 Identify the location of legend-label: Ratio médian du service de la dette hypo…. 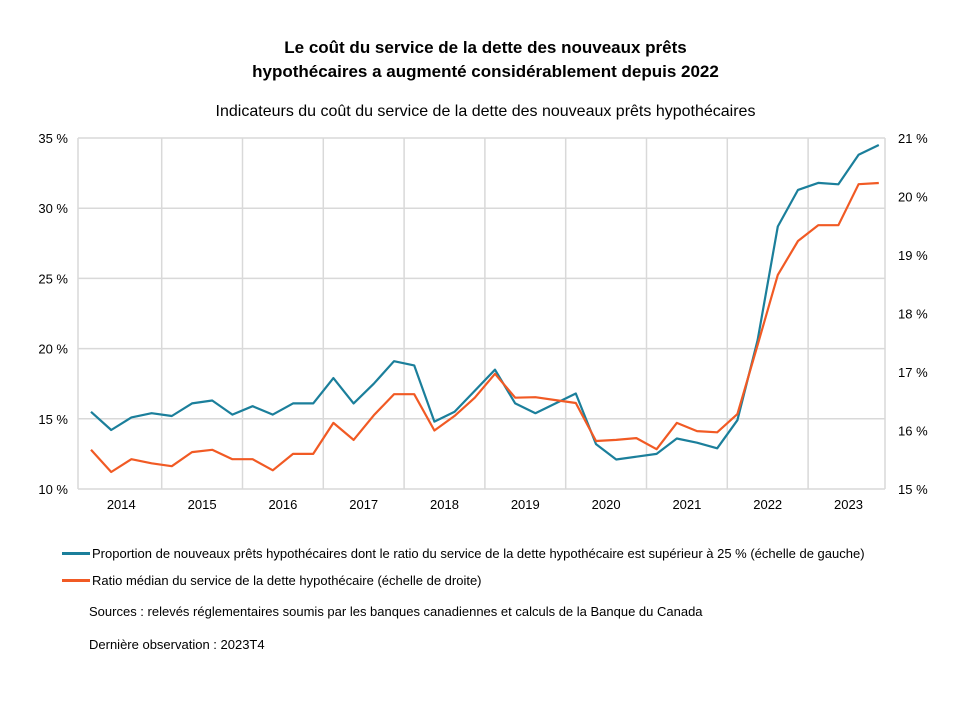
(287, 580).